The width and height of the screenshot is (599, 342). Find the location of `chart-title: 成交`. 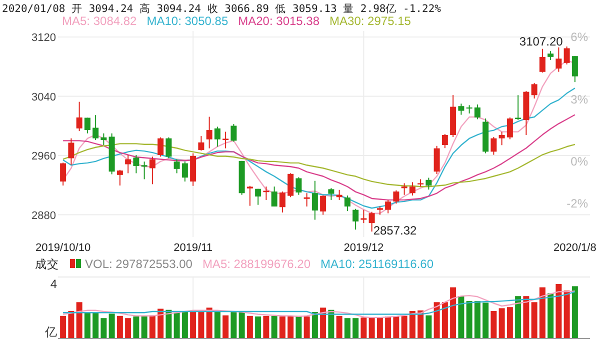

chart-title: 成交 is located at coordinates (47, 264).